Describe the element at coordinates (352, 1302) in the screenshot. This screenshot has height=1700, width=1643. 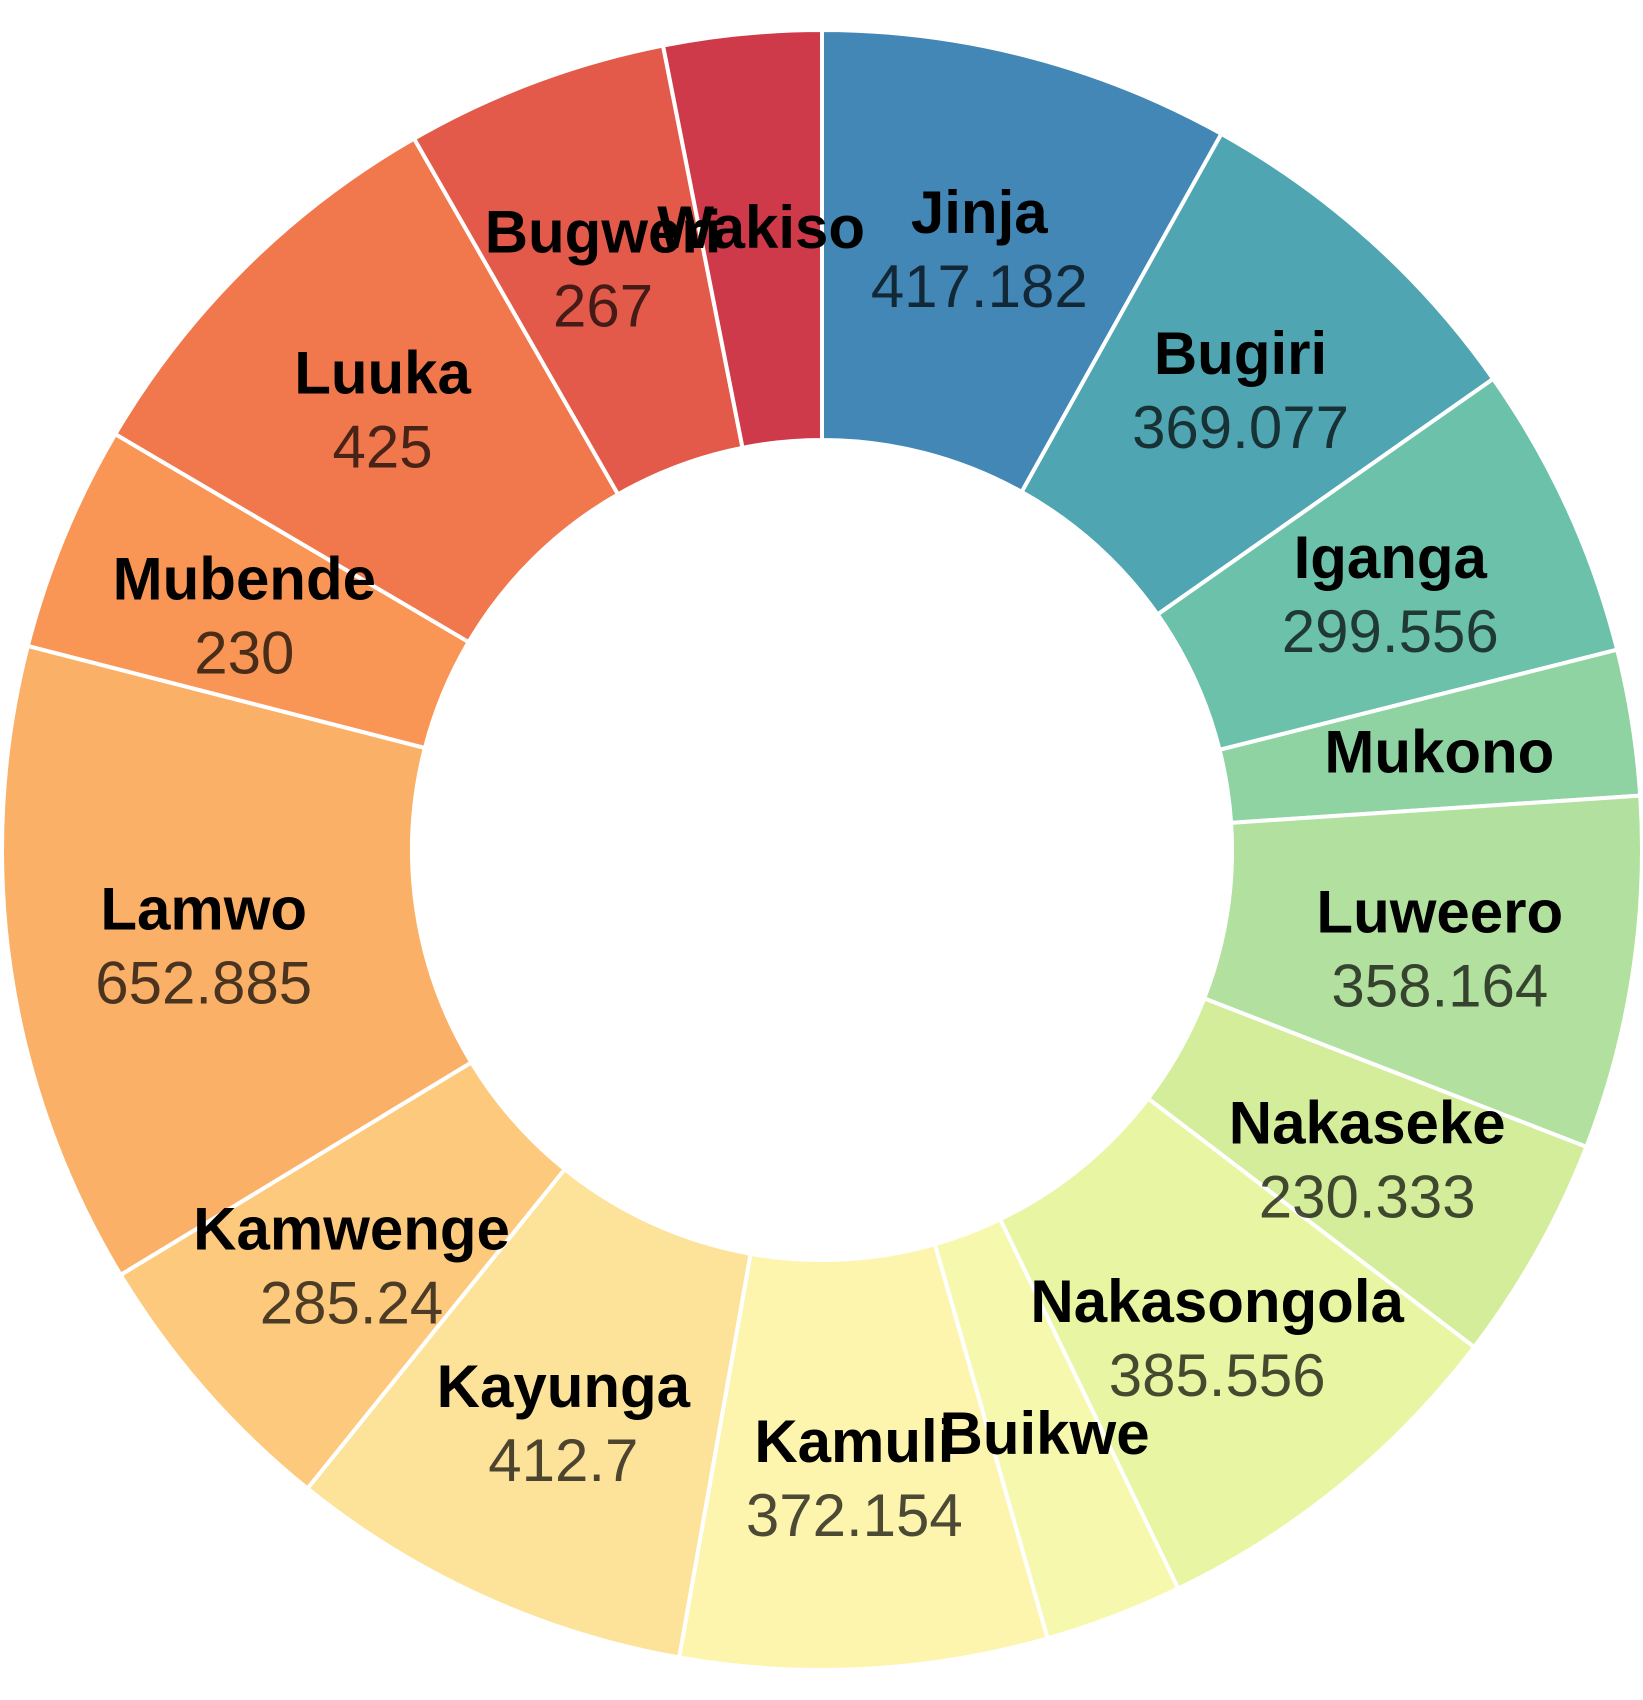
I see `slice-value-kamwenge: 285.24` at that location.